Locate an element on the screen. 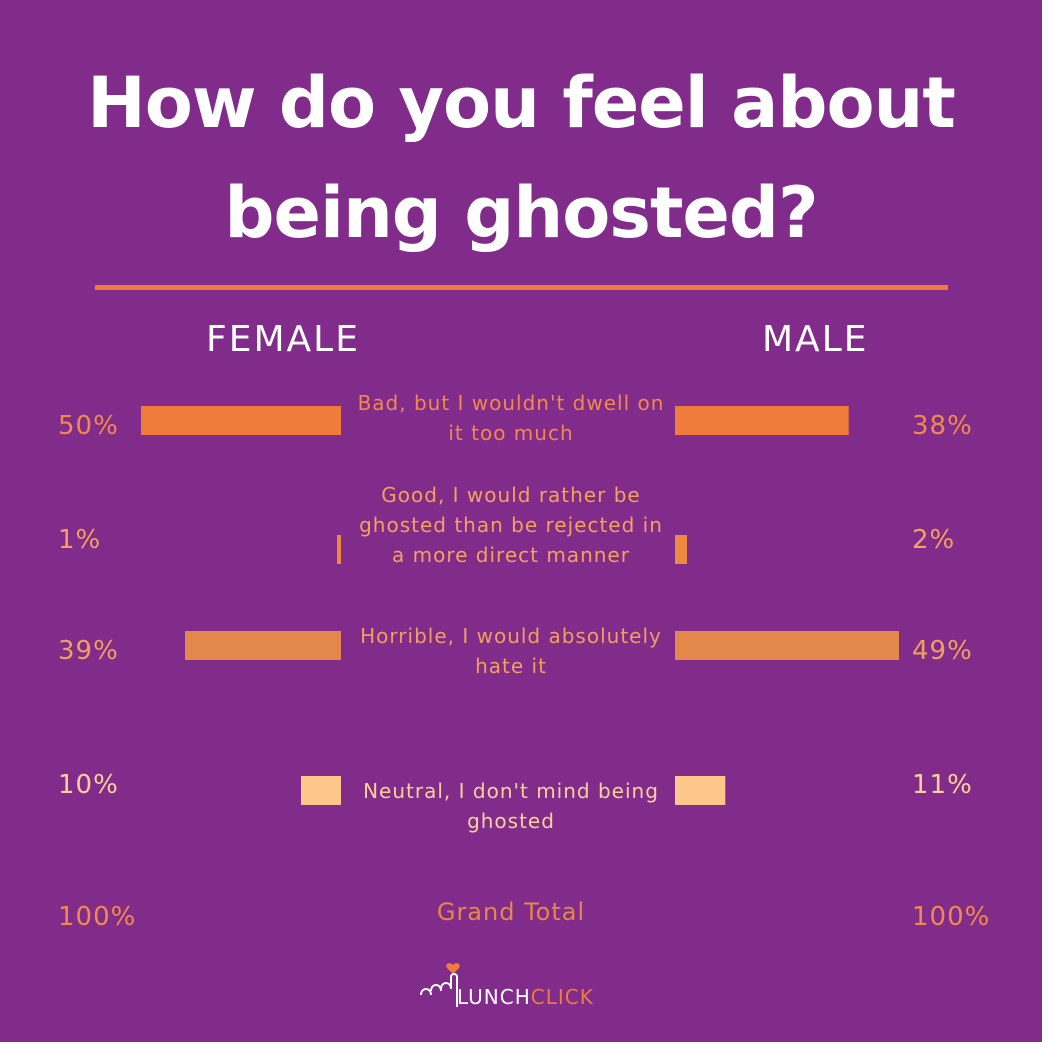 Image resolution: width=1042 pixels, height=1042 pixels. category-label-2-line-3: a more direct manner is located at coordinates (511, 555).